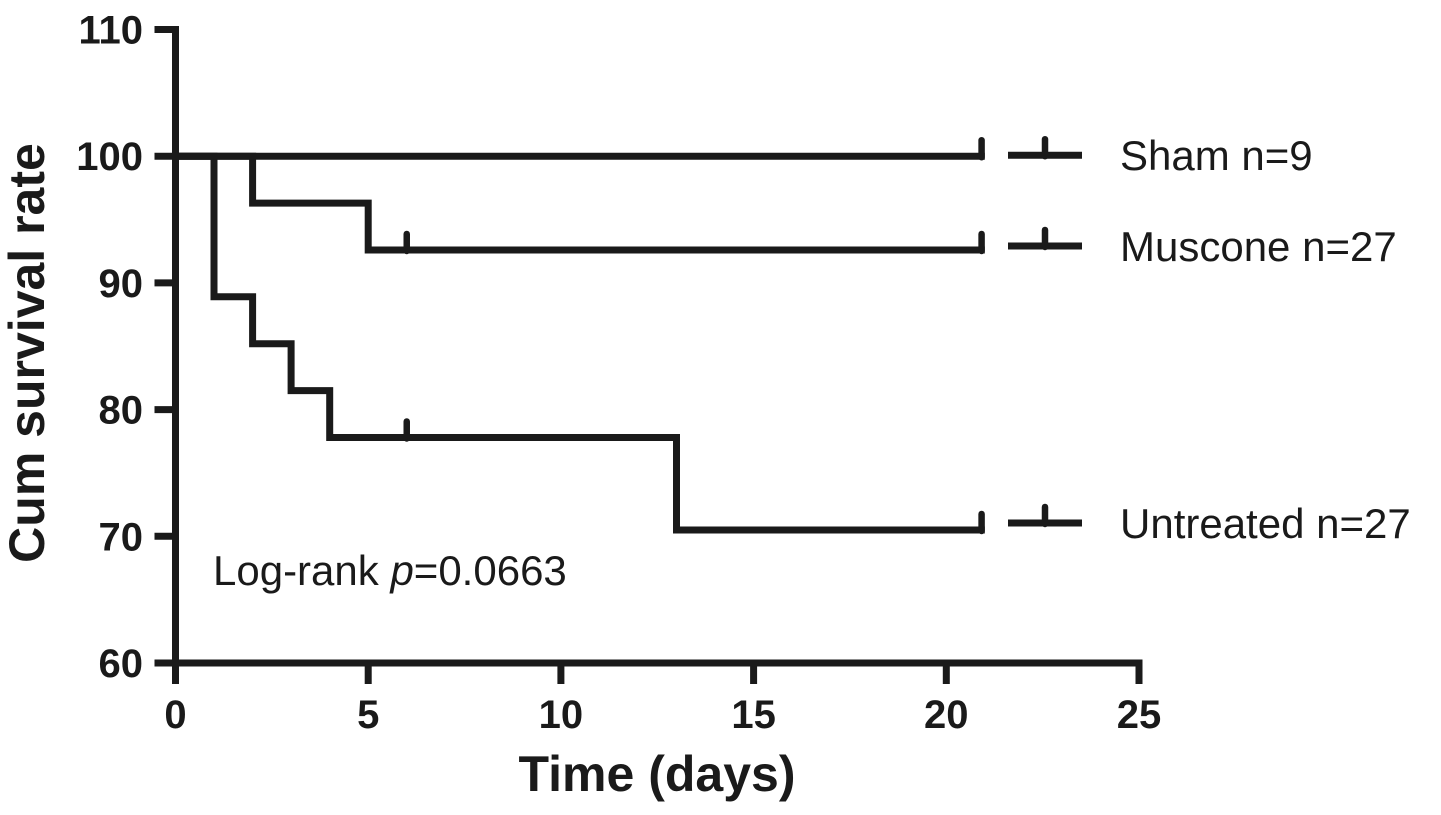 This screenshot has height=815, width=1441. What do you see at coordinates (1265, 523) in the screenshot?
I see `legend-label: Untreated n=27` at bounding box center [1265, 523].